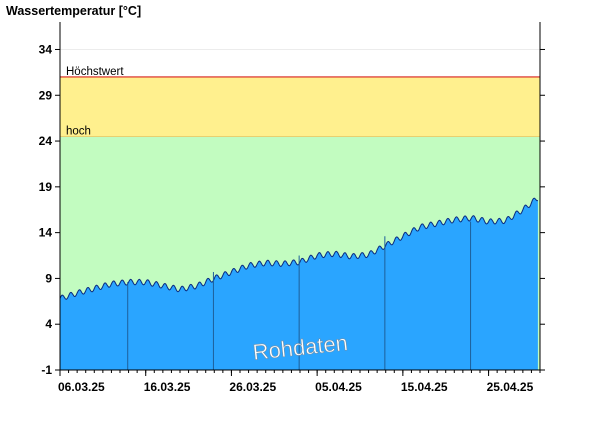  What do you see at coordinates (167, 387) in the screenshot?
I see `x-tick-label: 16.03.25` at bounding box center [167, 387].